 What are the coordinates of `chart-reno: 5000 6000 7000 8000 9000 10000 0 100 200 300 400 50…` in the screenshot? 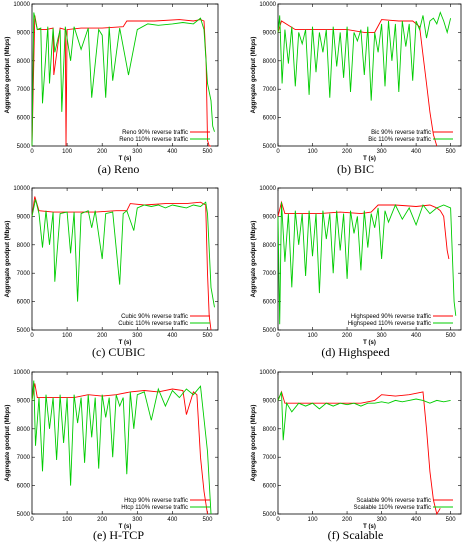 It's located at (112, 82).